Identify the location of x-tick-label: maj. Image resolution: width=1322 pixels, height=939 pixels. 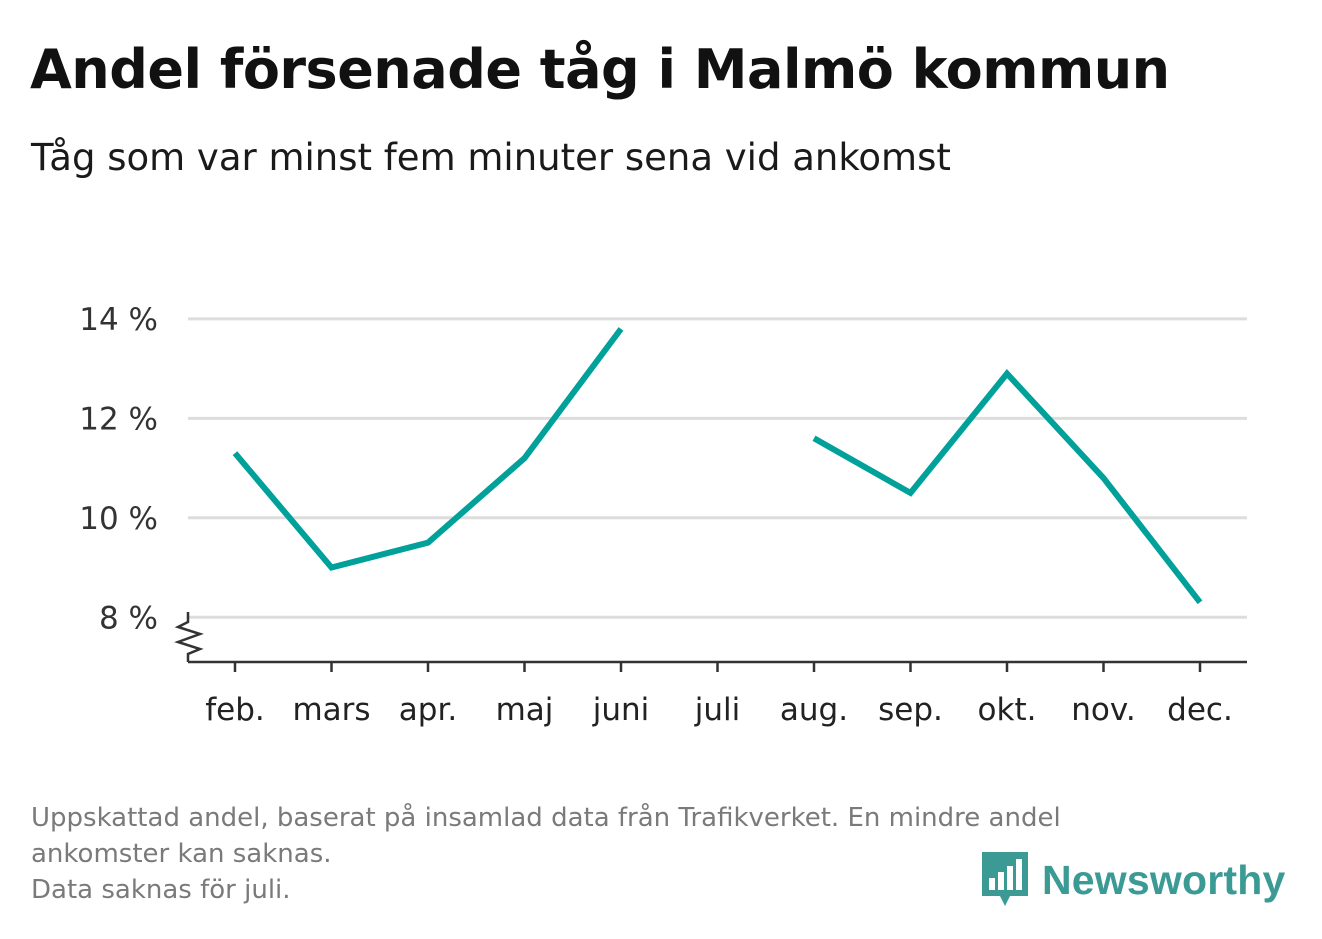
(525, 710).